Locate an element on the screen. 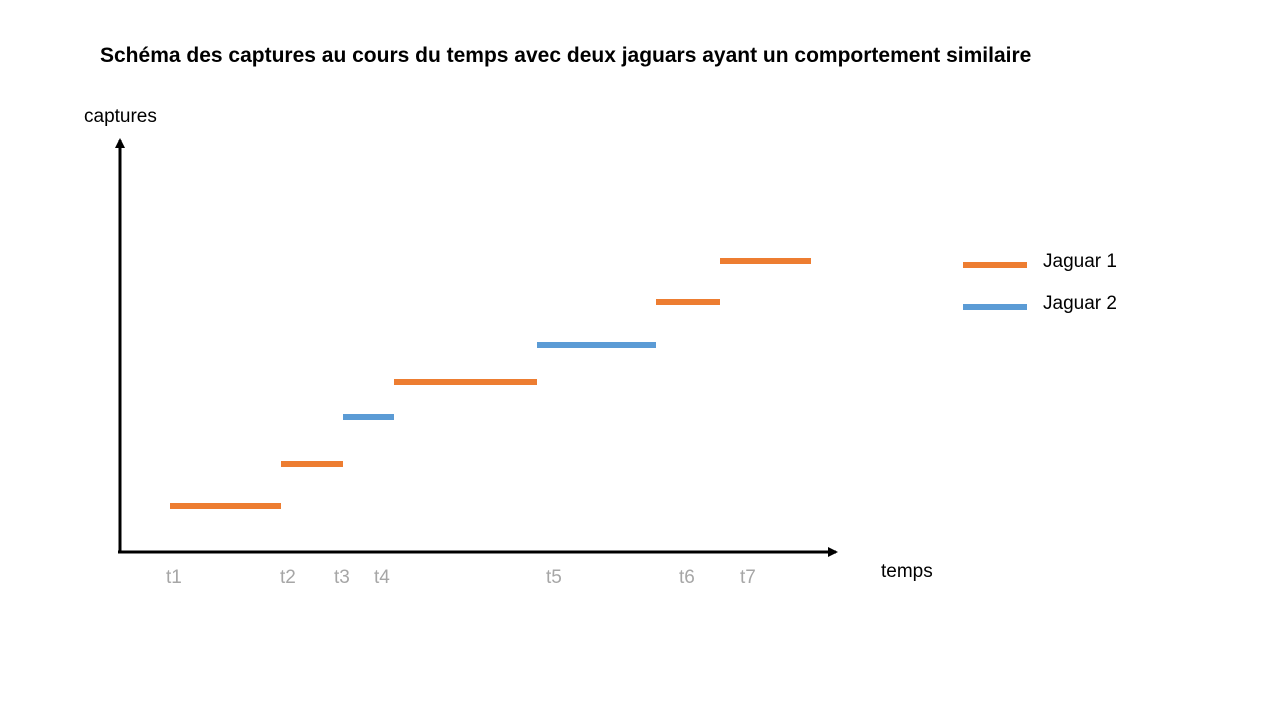 The height and width of the screenshot is (720, 1280). x-tick-label: t3 is located at coordinates (342, 577).